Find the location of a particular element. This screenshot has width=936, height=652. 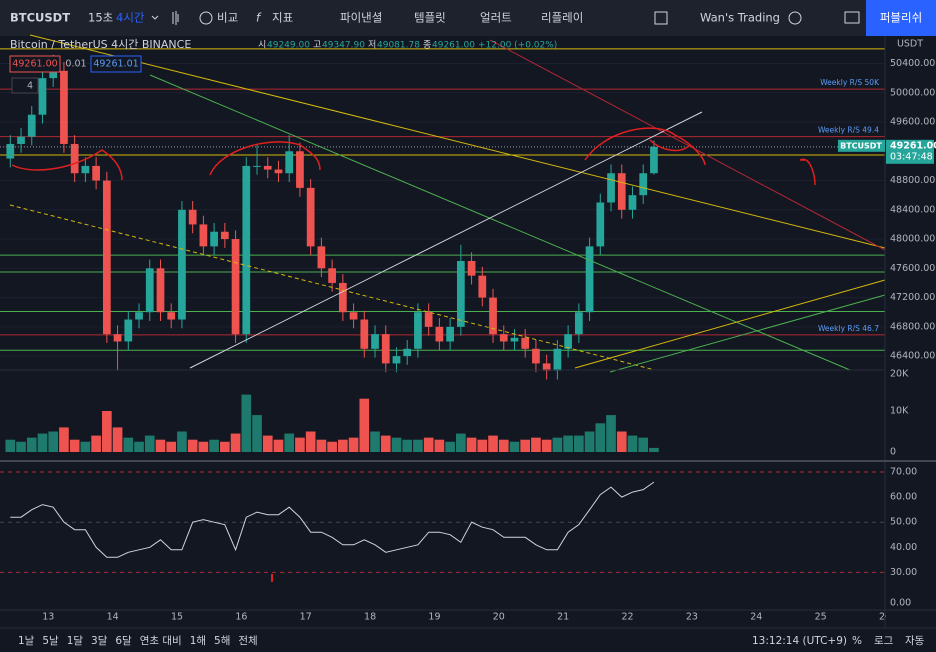

x-tick-label: 17 is located at coordinates (306, 617).